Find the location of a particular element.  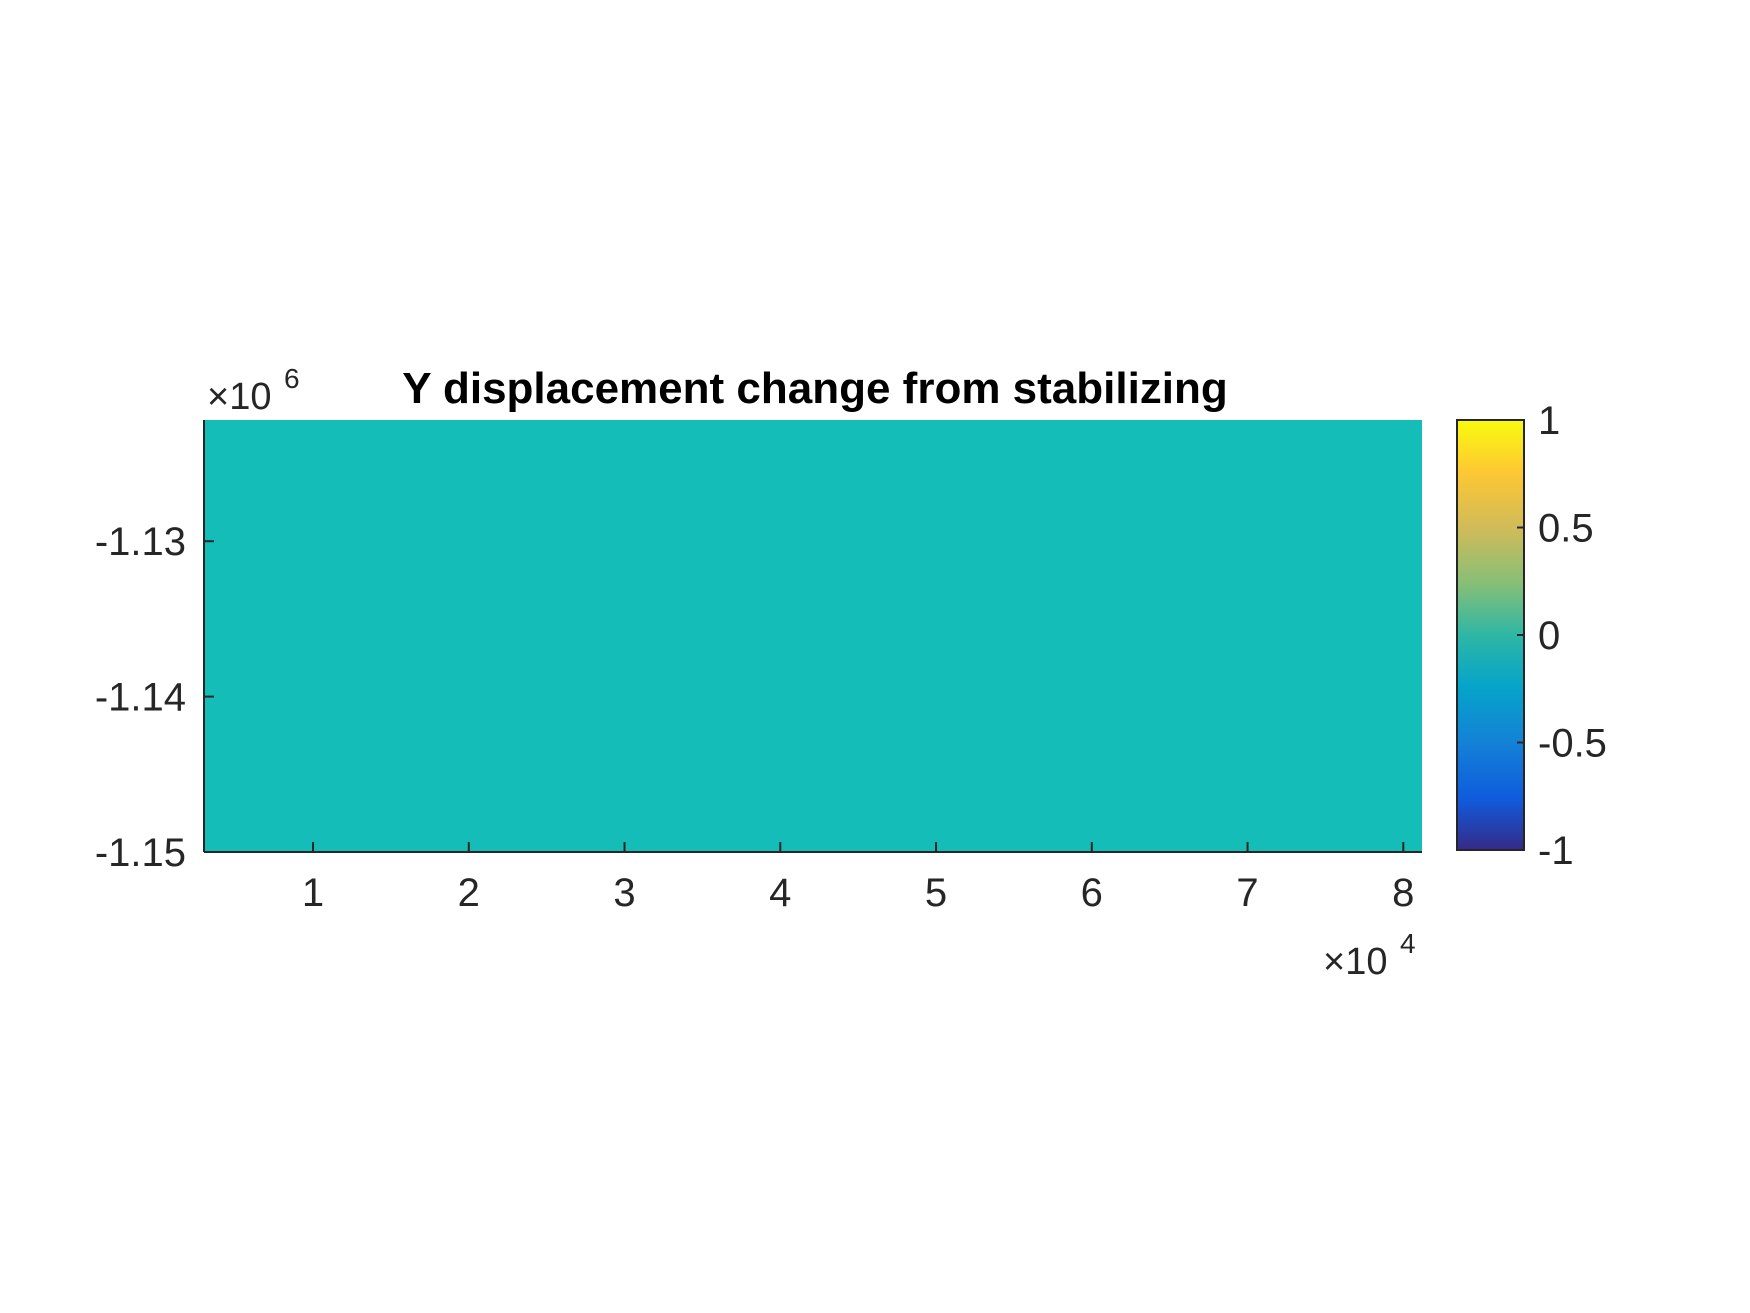

colorbar: 1 0.5 0 -0.5 -1 is located at coordinates (1531, 636).